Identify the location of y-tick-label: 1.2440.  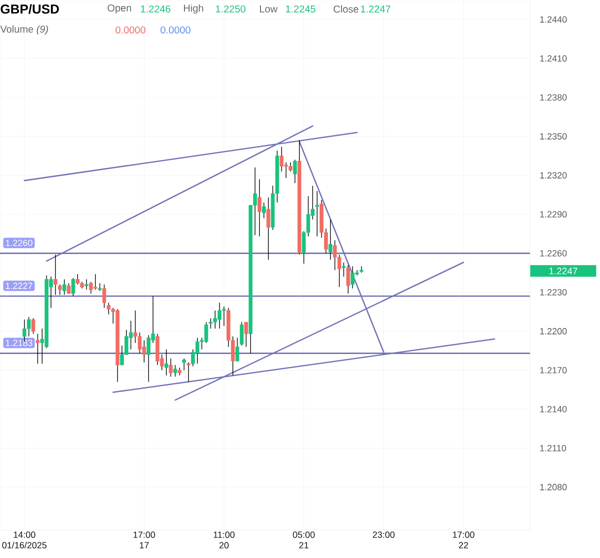
(553, 19).